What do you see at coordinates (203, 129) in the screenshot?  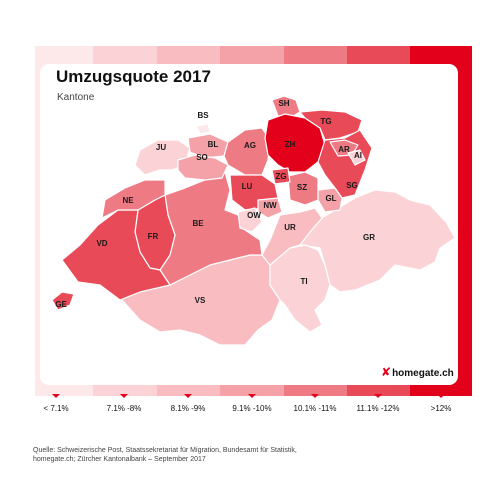 I see `canton-bs` at bounding box center [203, 129].